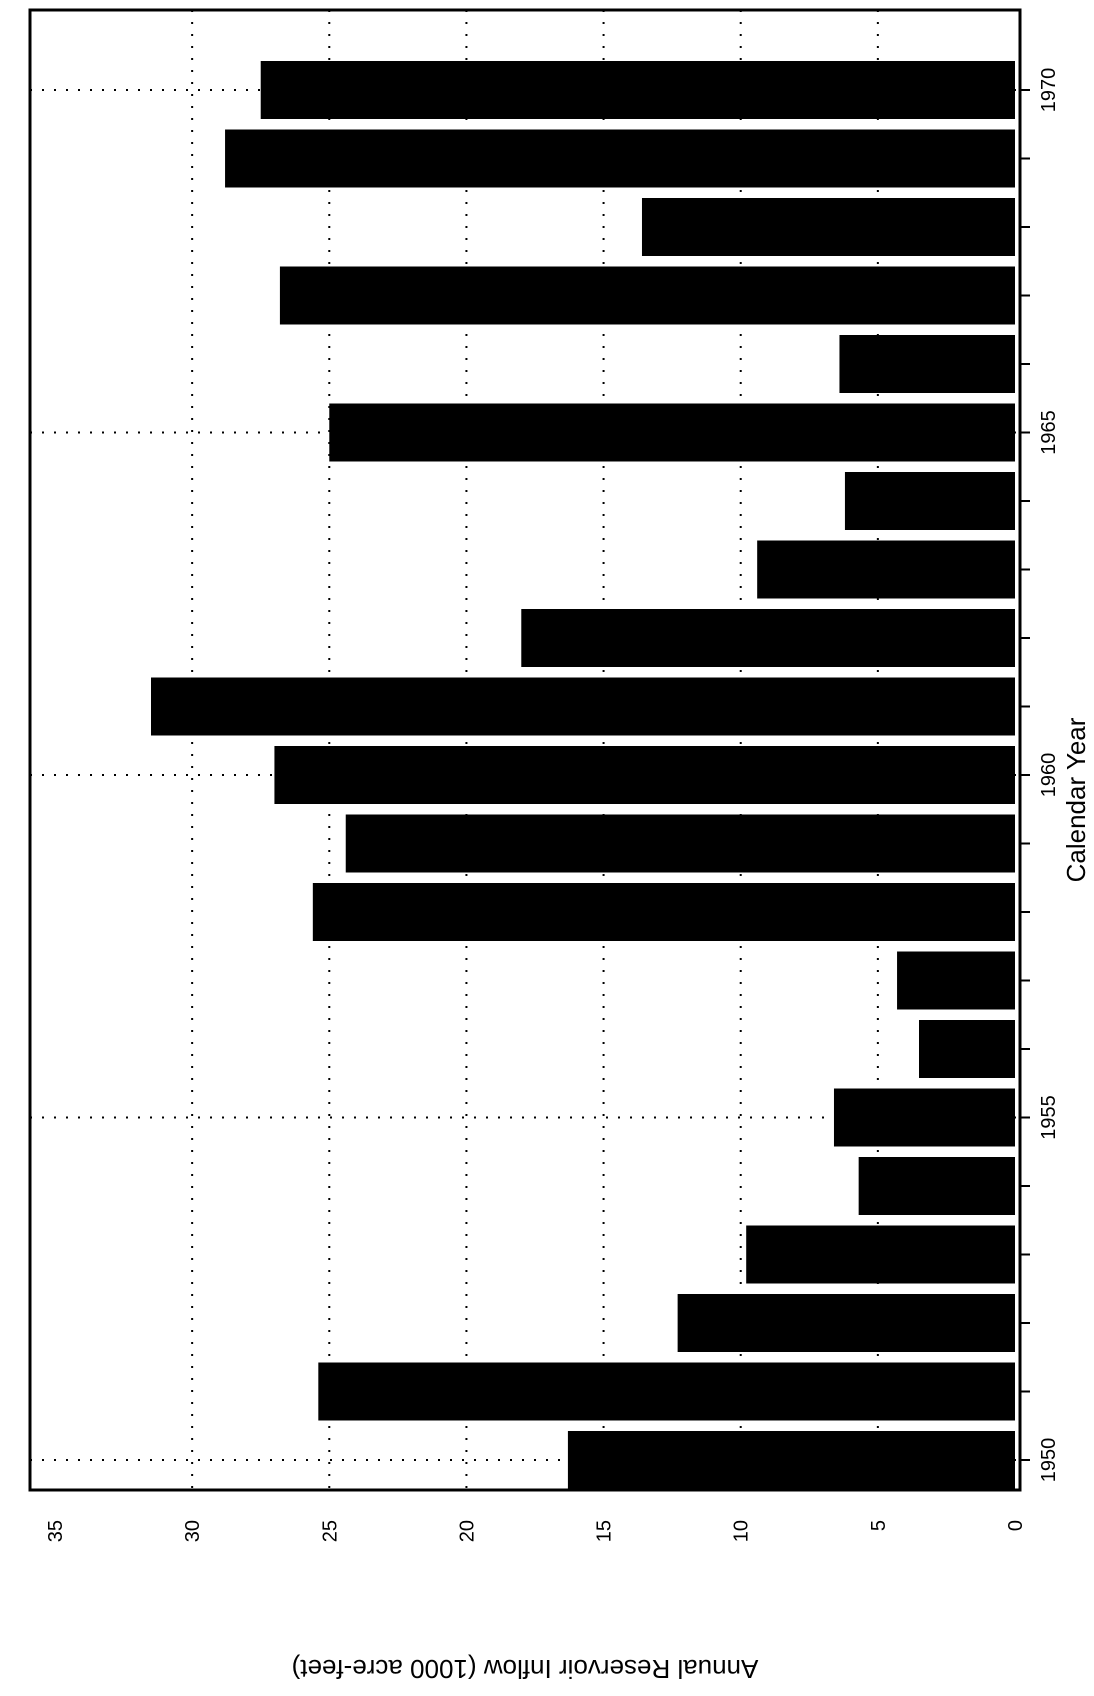 The width and height of the screenshot is (1094, 1696). I want to click on y-tick-label: 10, so click(742, 1531).